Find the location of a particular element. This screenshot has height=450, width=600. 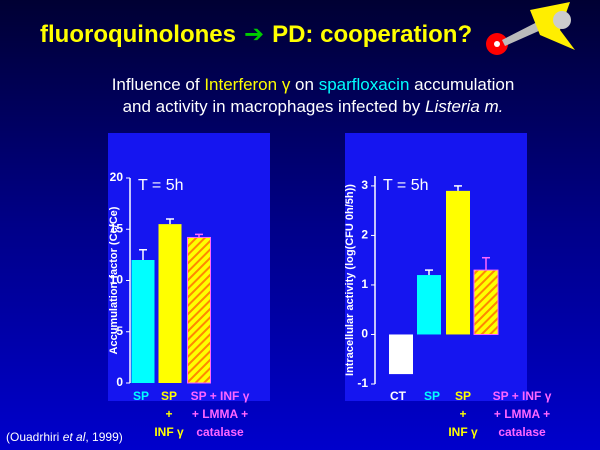

y-tick-label: 5 is located at coordinates (119, 331).